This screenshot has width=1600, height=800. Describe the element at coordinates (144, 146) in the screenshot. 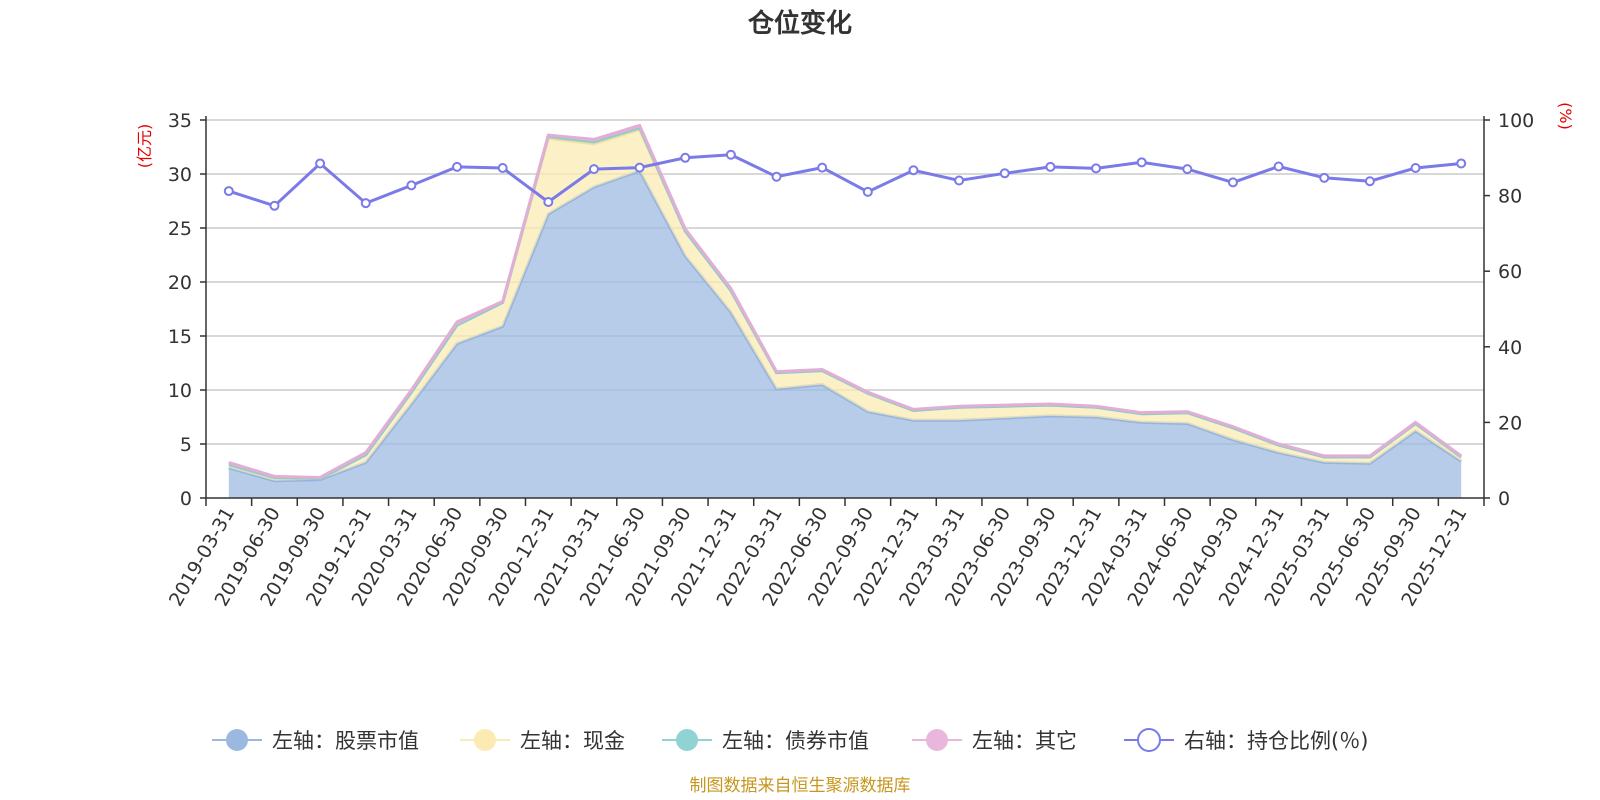

I see `left-axis-unit: (亿元)` at that location.